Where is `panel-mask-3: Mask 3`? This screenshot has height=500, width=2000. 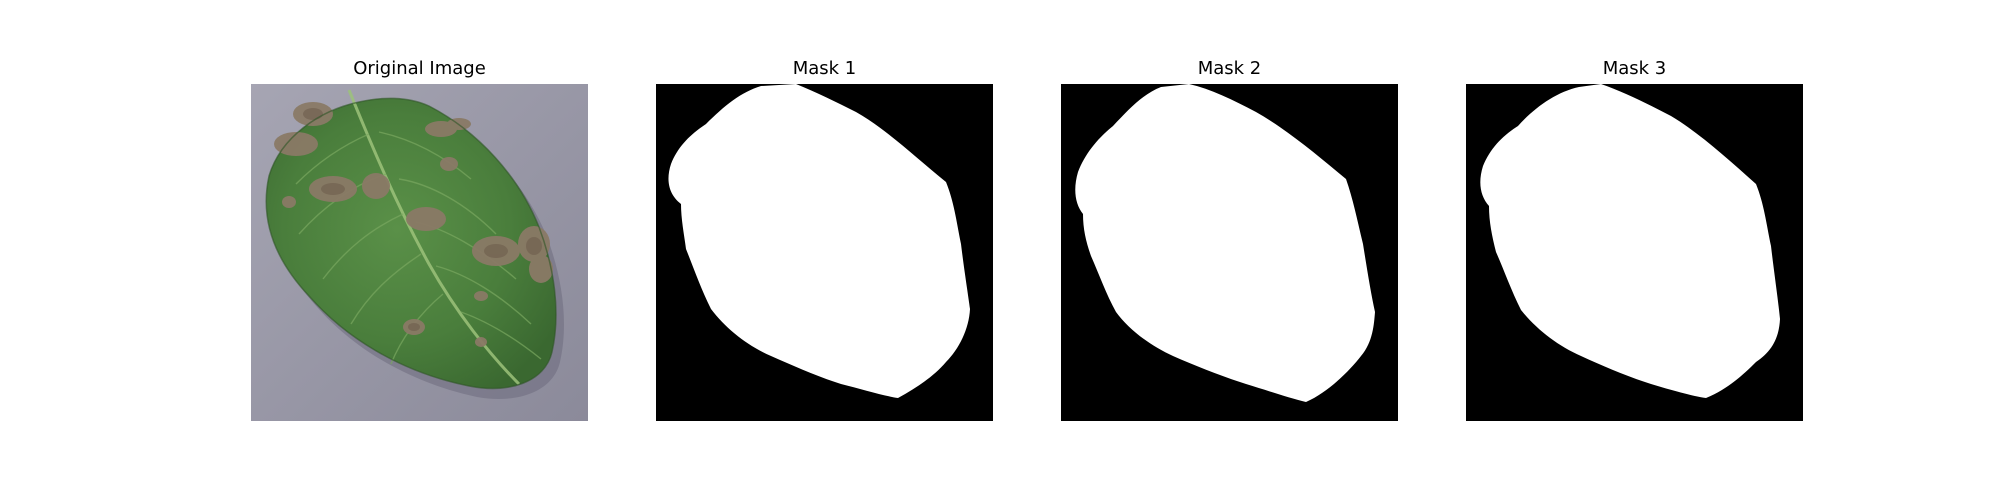
panel-mask-3: Mask 3 is located at coordinates (1634, 242).